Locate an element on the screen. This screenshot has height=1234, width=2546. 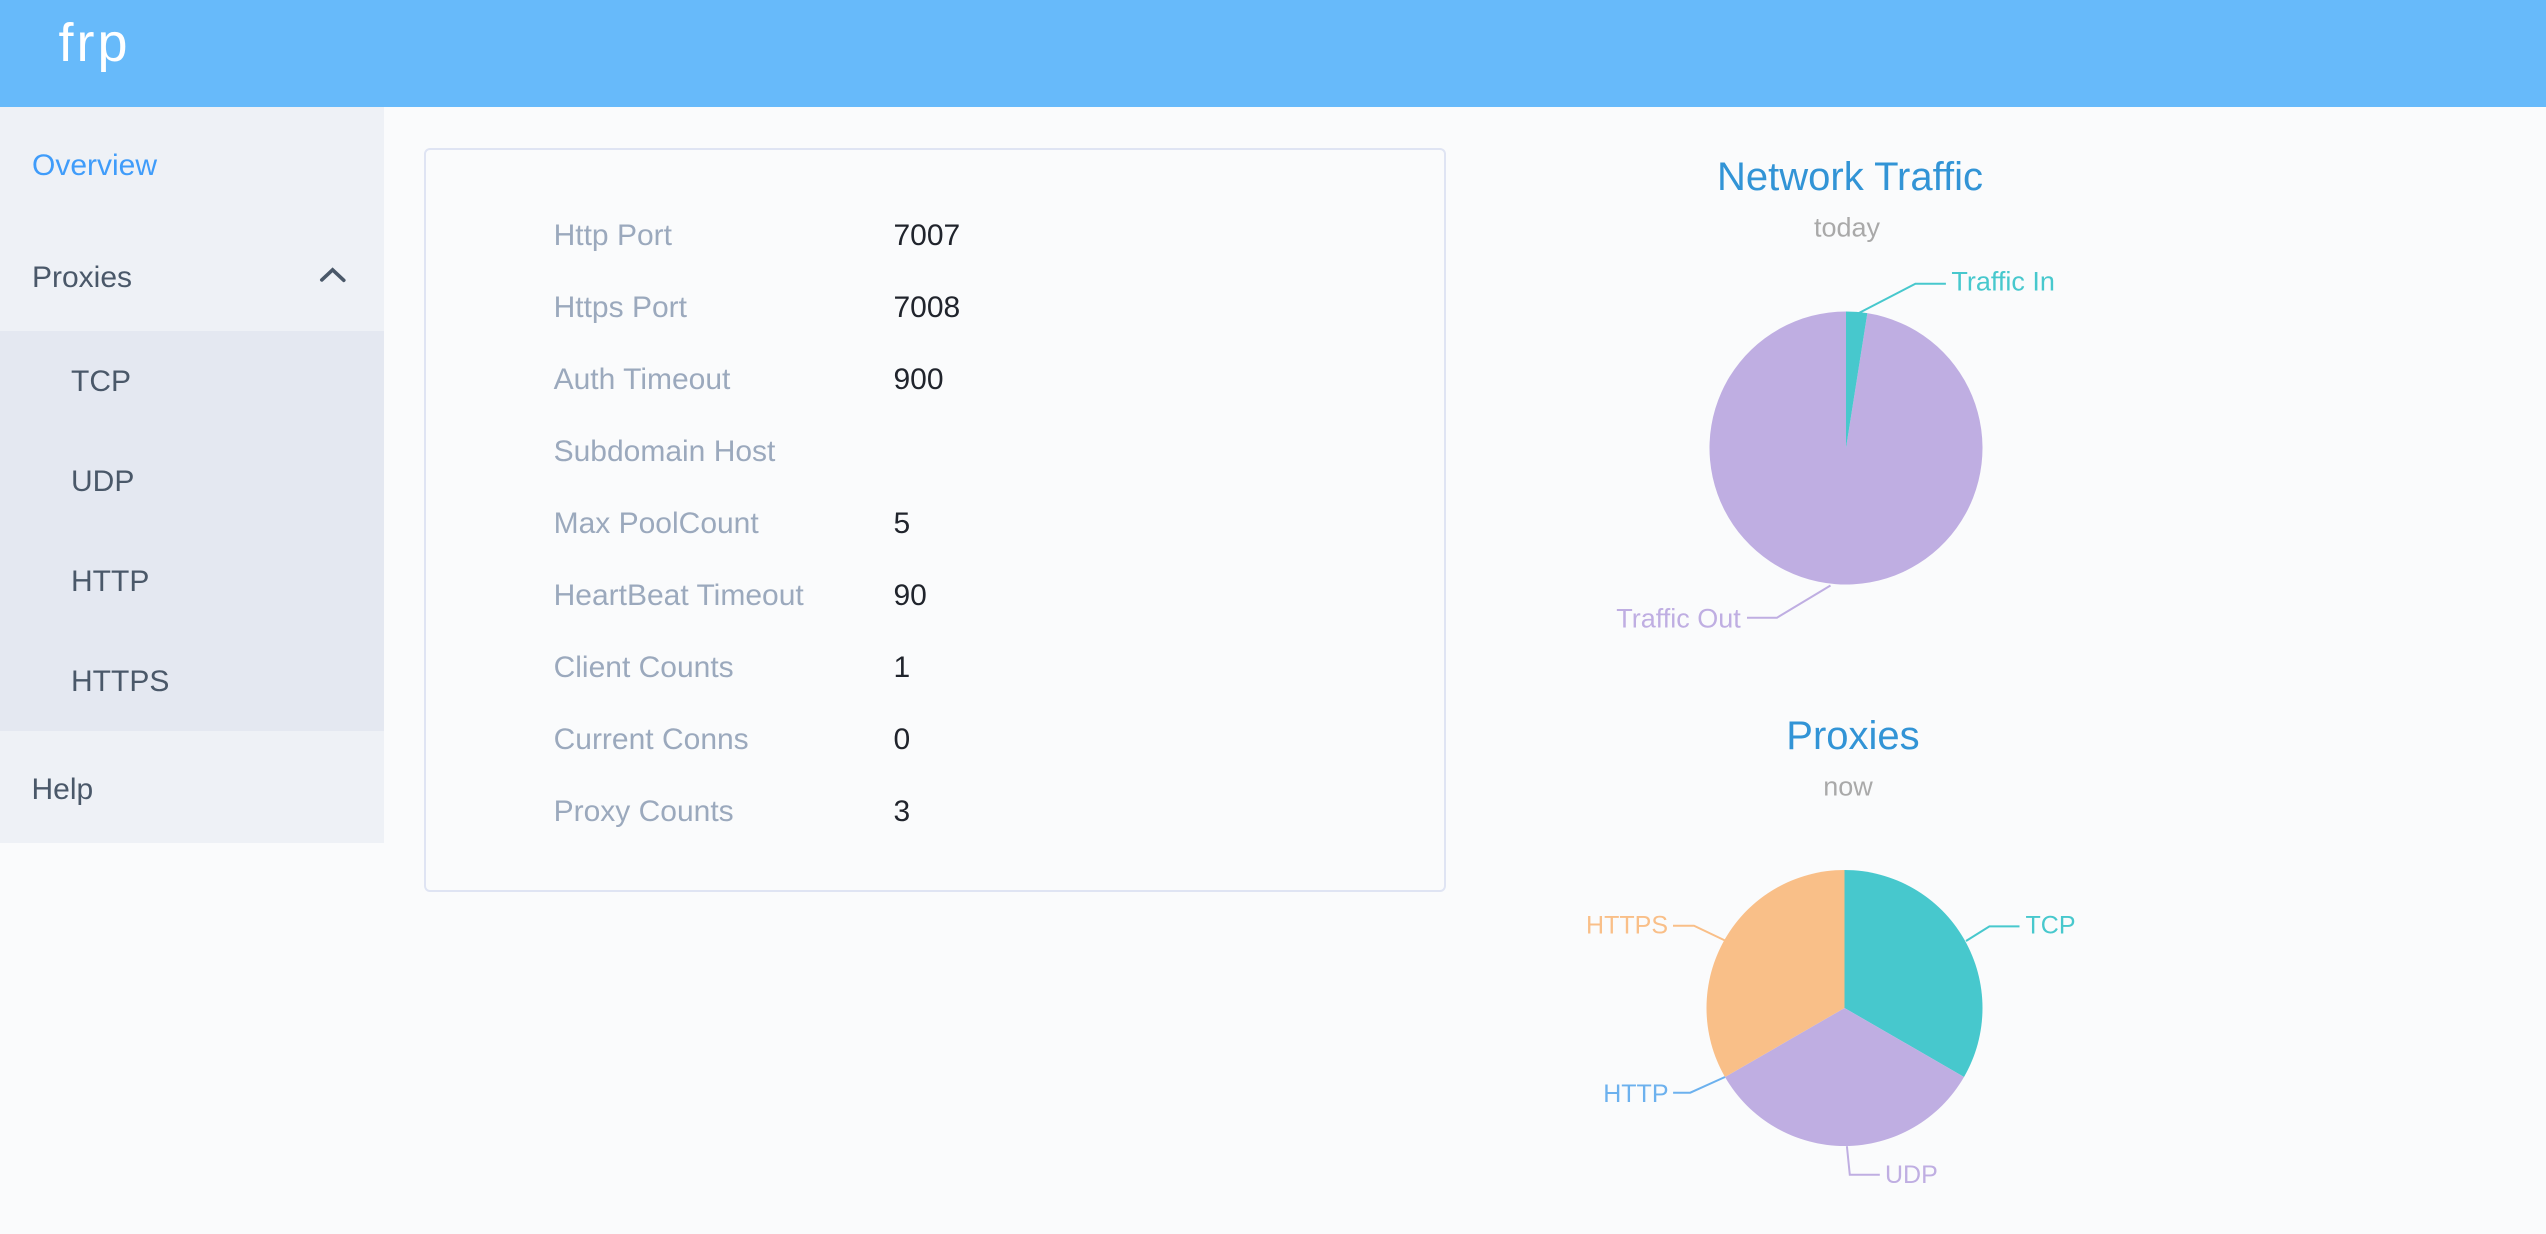
svg-text: Overview is located at coordinates (94, 165).